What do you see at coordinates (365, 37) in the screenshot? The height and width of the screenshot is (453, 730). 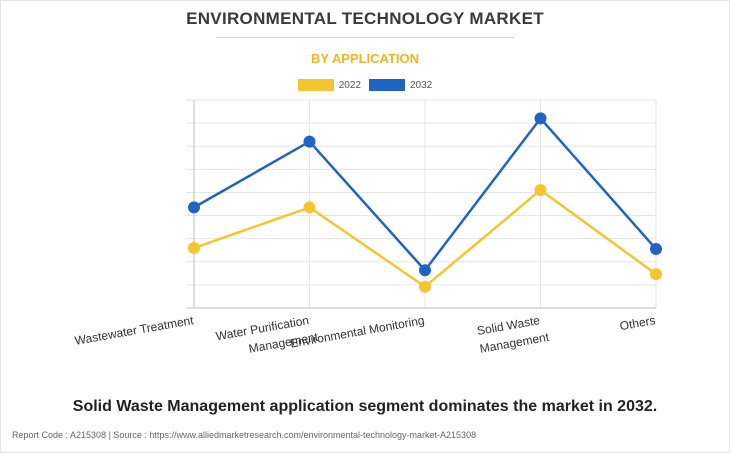 I see `title-divider` at bounding box center [365, 37].